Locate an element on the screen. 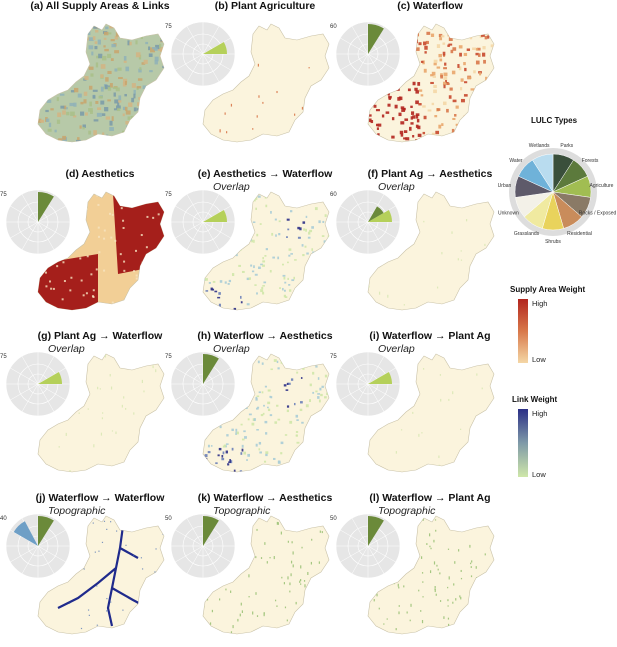 Image resolution: width=617 pixels, height=647 pixels. panel-e: (e) Aesthetics → Waterflow Overlap 75 is located at coordinates (265, 243).